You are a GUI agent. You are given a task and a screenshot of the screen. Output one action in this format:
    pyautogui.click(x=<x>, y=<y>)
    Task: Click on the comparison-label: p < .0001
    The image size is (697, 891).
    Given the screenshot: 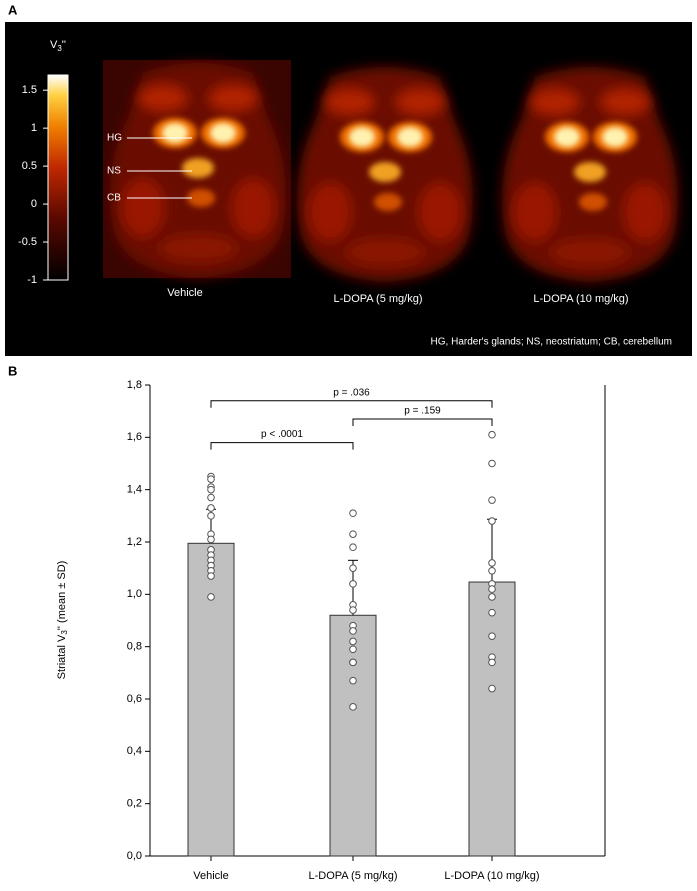 What is the action you would take?
    pyautogui.click(x=282, y=434)
    